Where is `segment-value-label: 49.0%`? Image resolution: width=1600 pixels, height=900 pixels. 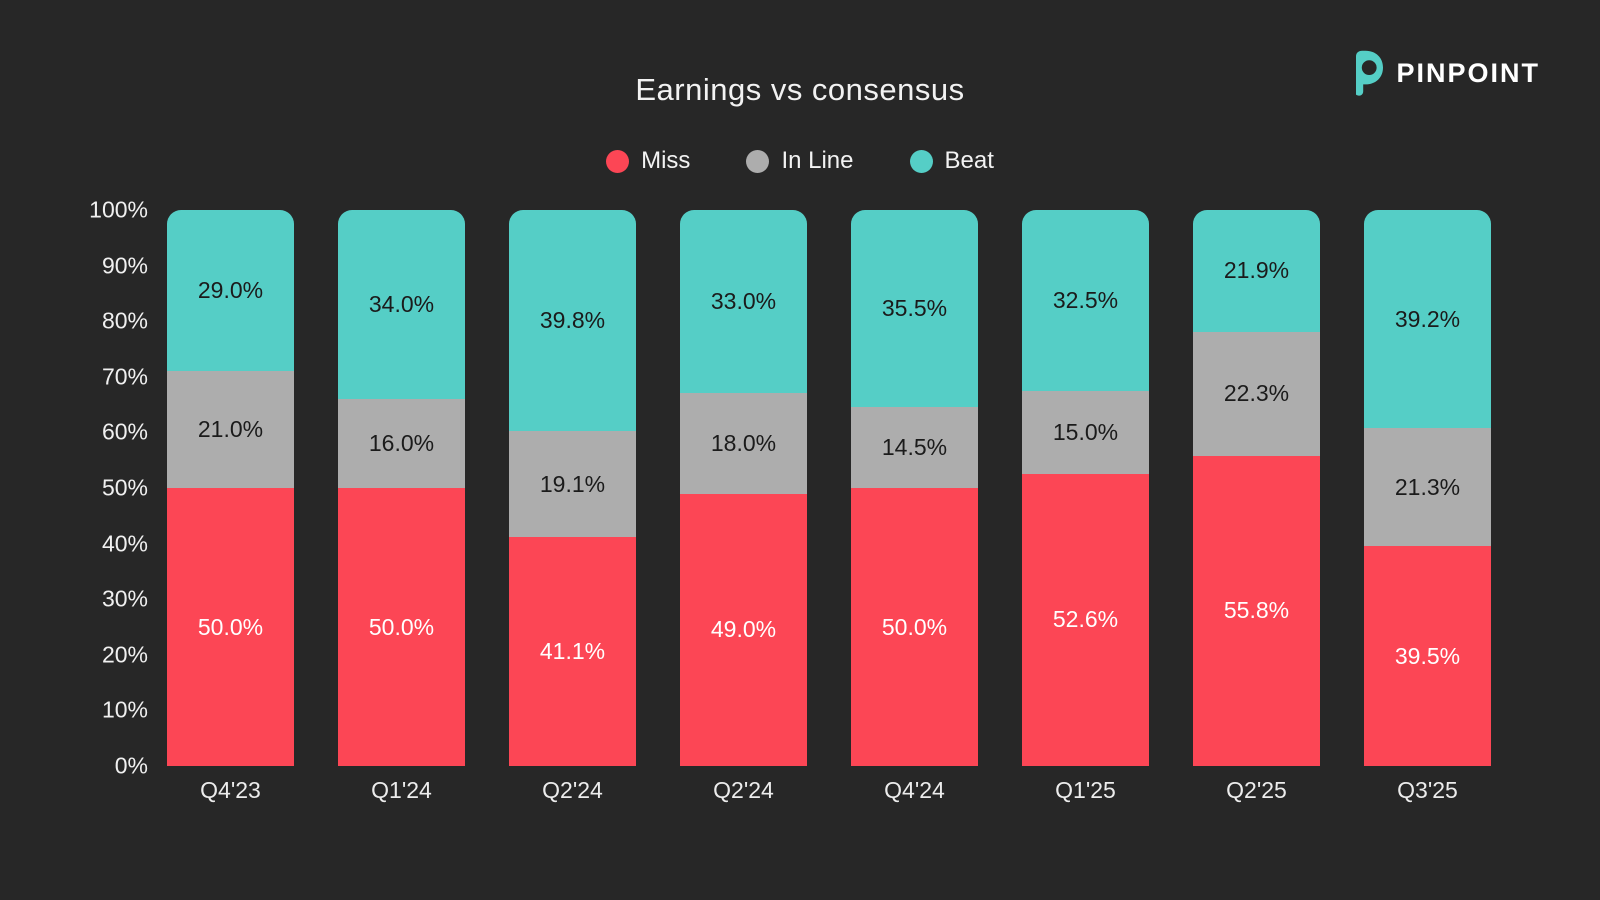 segment-value-label: 49.0% is located at coordinates (743, 629).